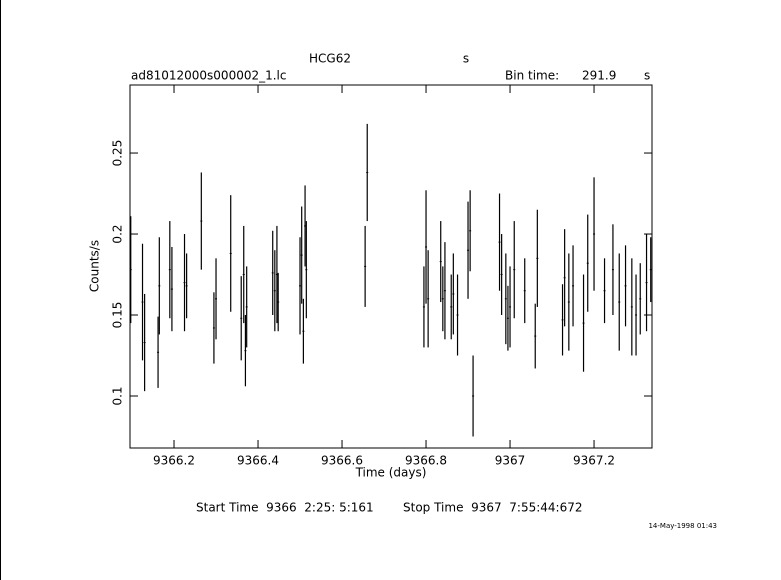 Image resolution: width=781 pixels, height=580 pixels. Describe the element at coordinates (258, 461) in the screenshot. I see `x-tick-label: 9366.4` at that location.